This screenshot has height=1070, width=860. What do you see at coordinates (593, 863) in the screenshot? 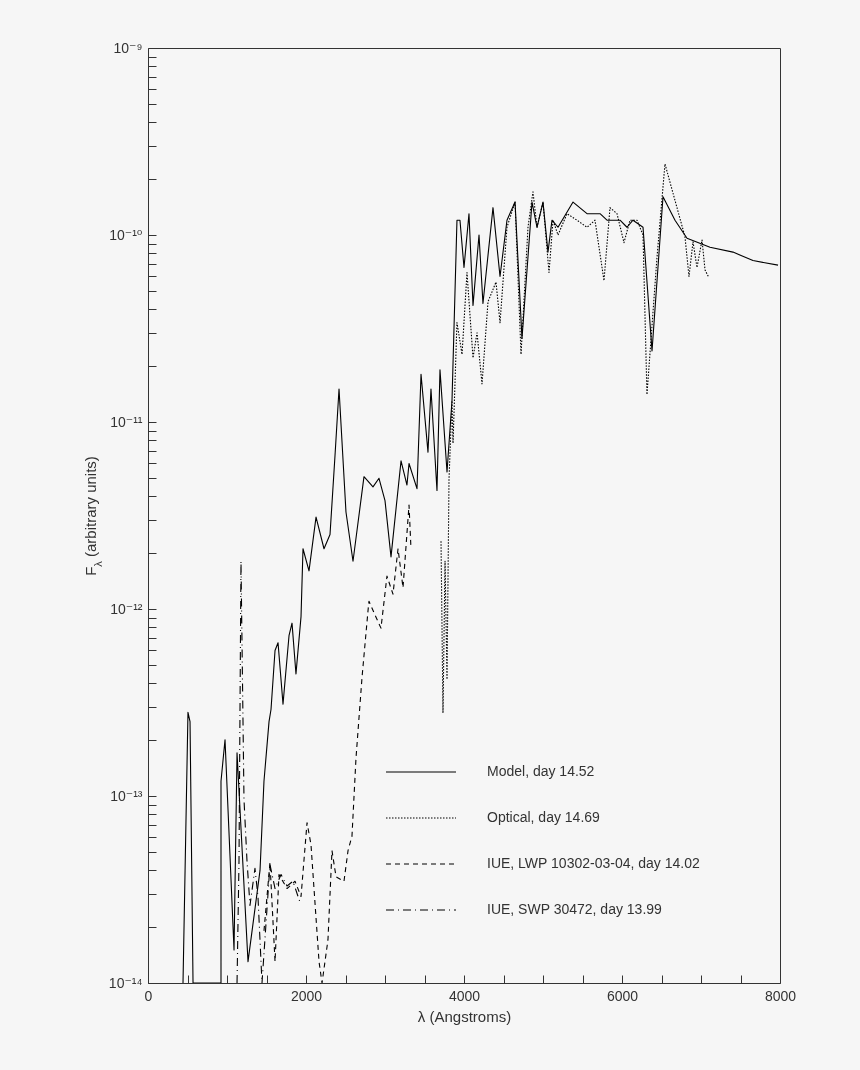
I see `legend-label: IUE, LWP 10302-03-04, day 14.02` at bounding box center [593, 863].